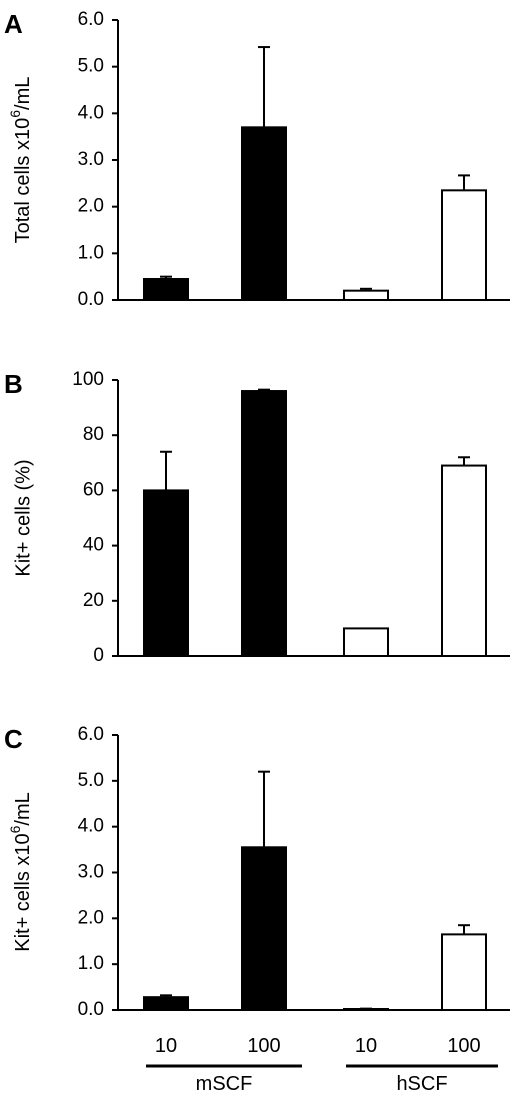 The image size is (520, 1099). What do you see at coordinates (98, 655) in the screenshot?
I see `y-tick-label: 0` at bounding box center [98, 655].